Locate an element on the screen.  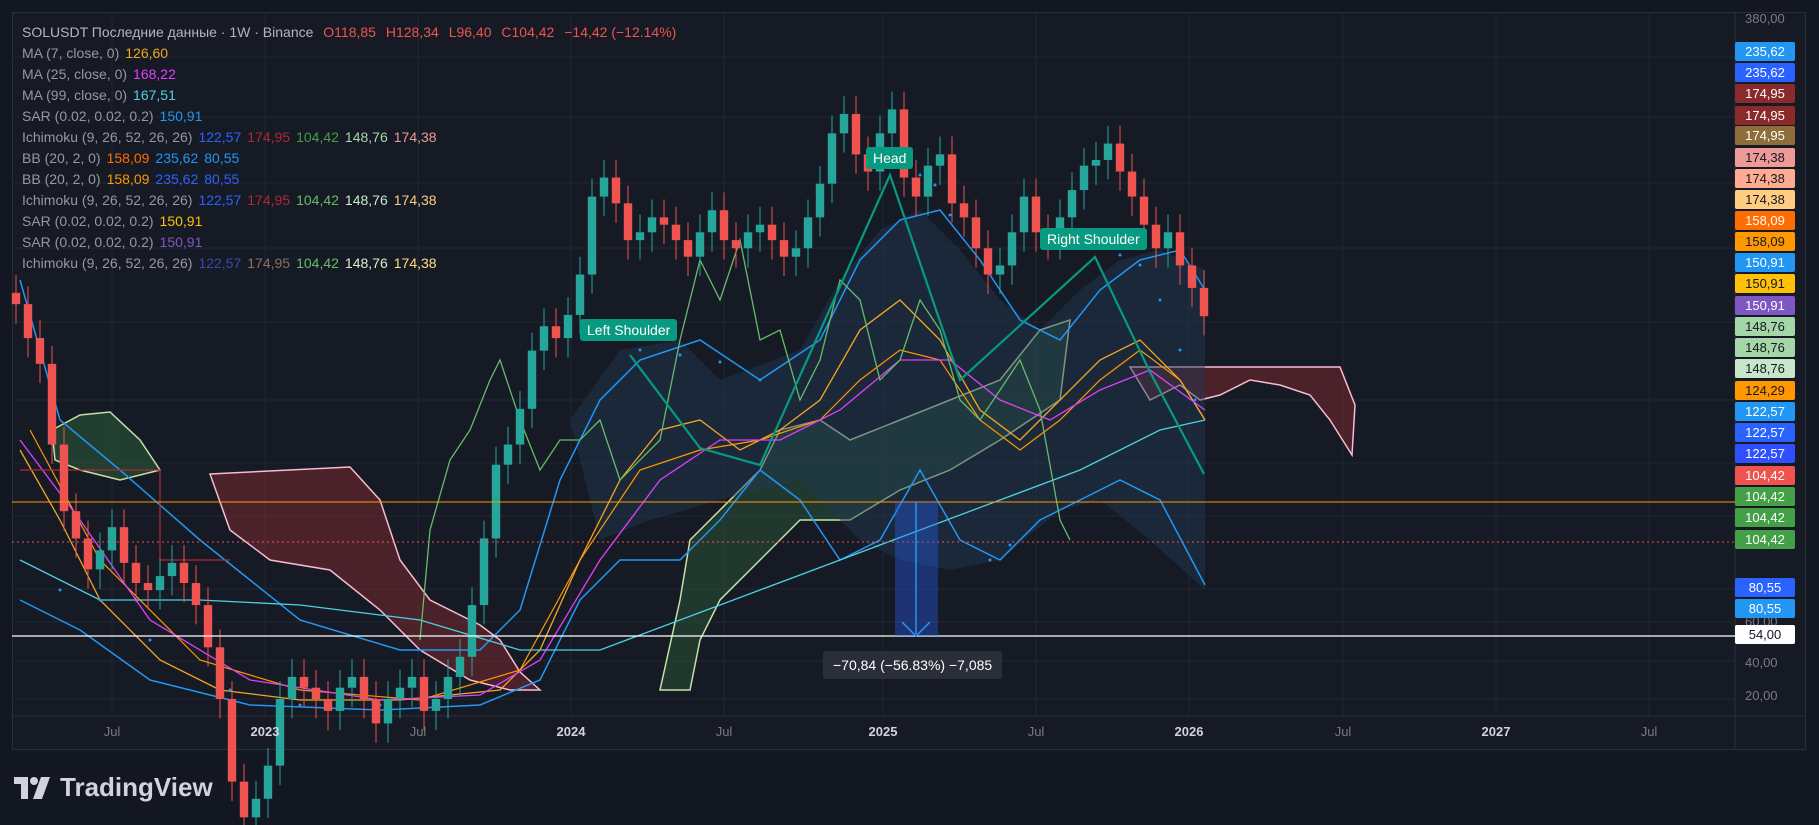
time-tick-label: 2023 is located at coordinates (265, 731).